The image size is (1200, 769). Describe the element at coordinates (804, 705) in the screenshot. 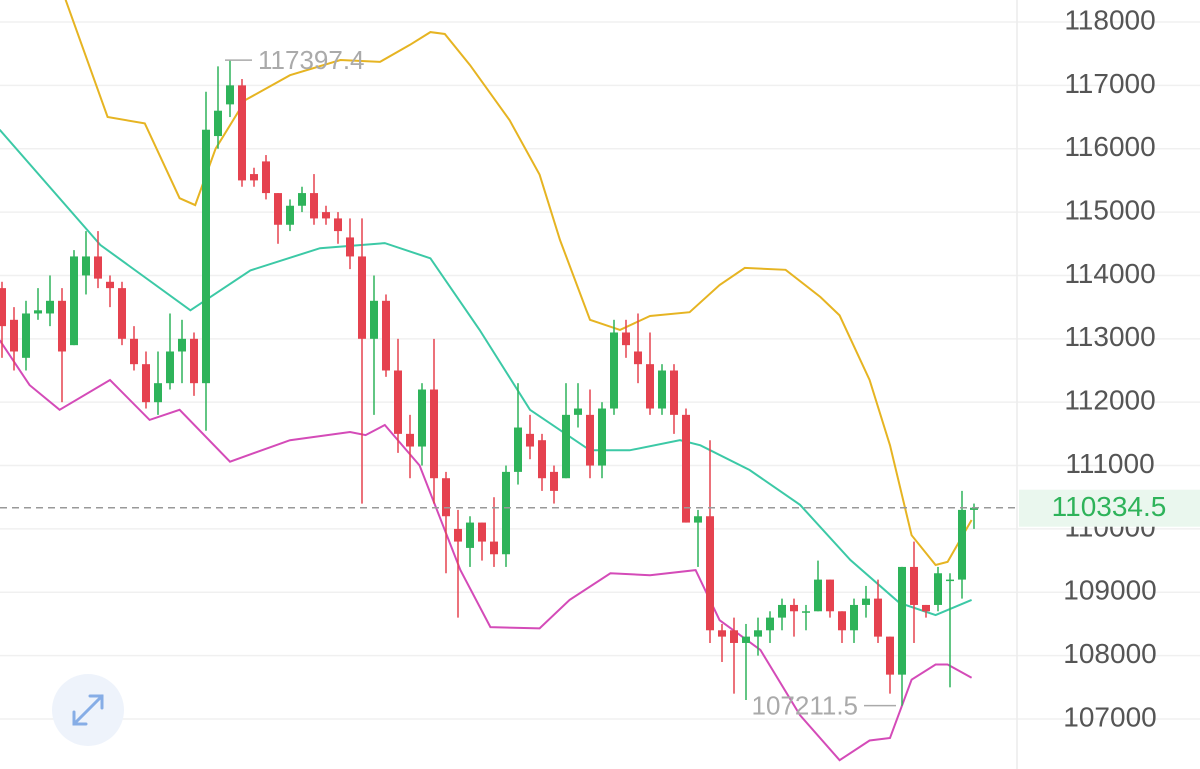

I see `min-label: 107211.5` at that location.